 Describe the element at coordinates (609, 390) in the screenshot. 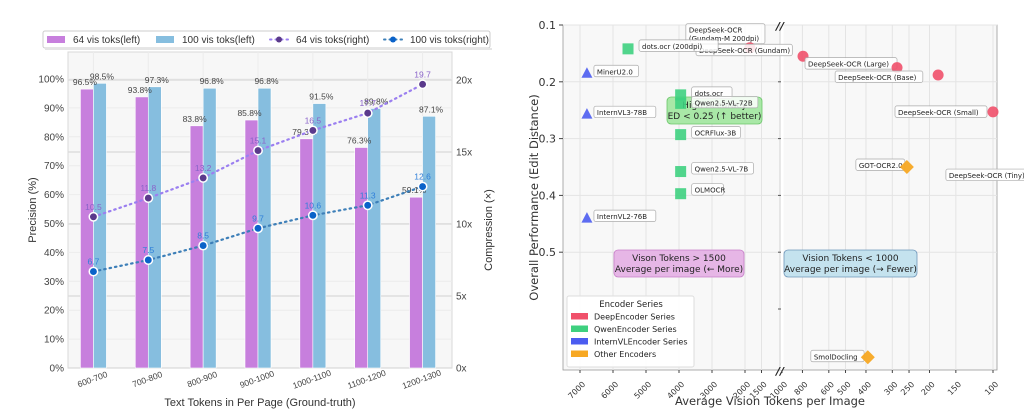

I see `xtick: 6000` at that location.